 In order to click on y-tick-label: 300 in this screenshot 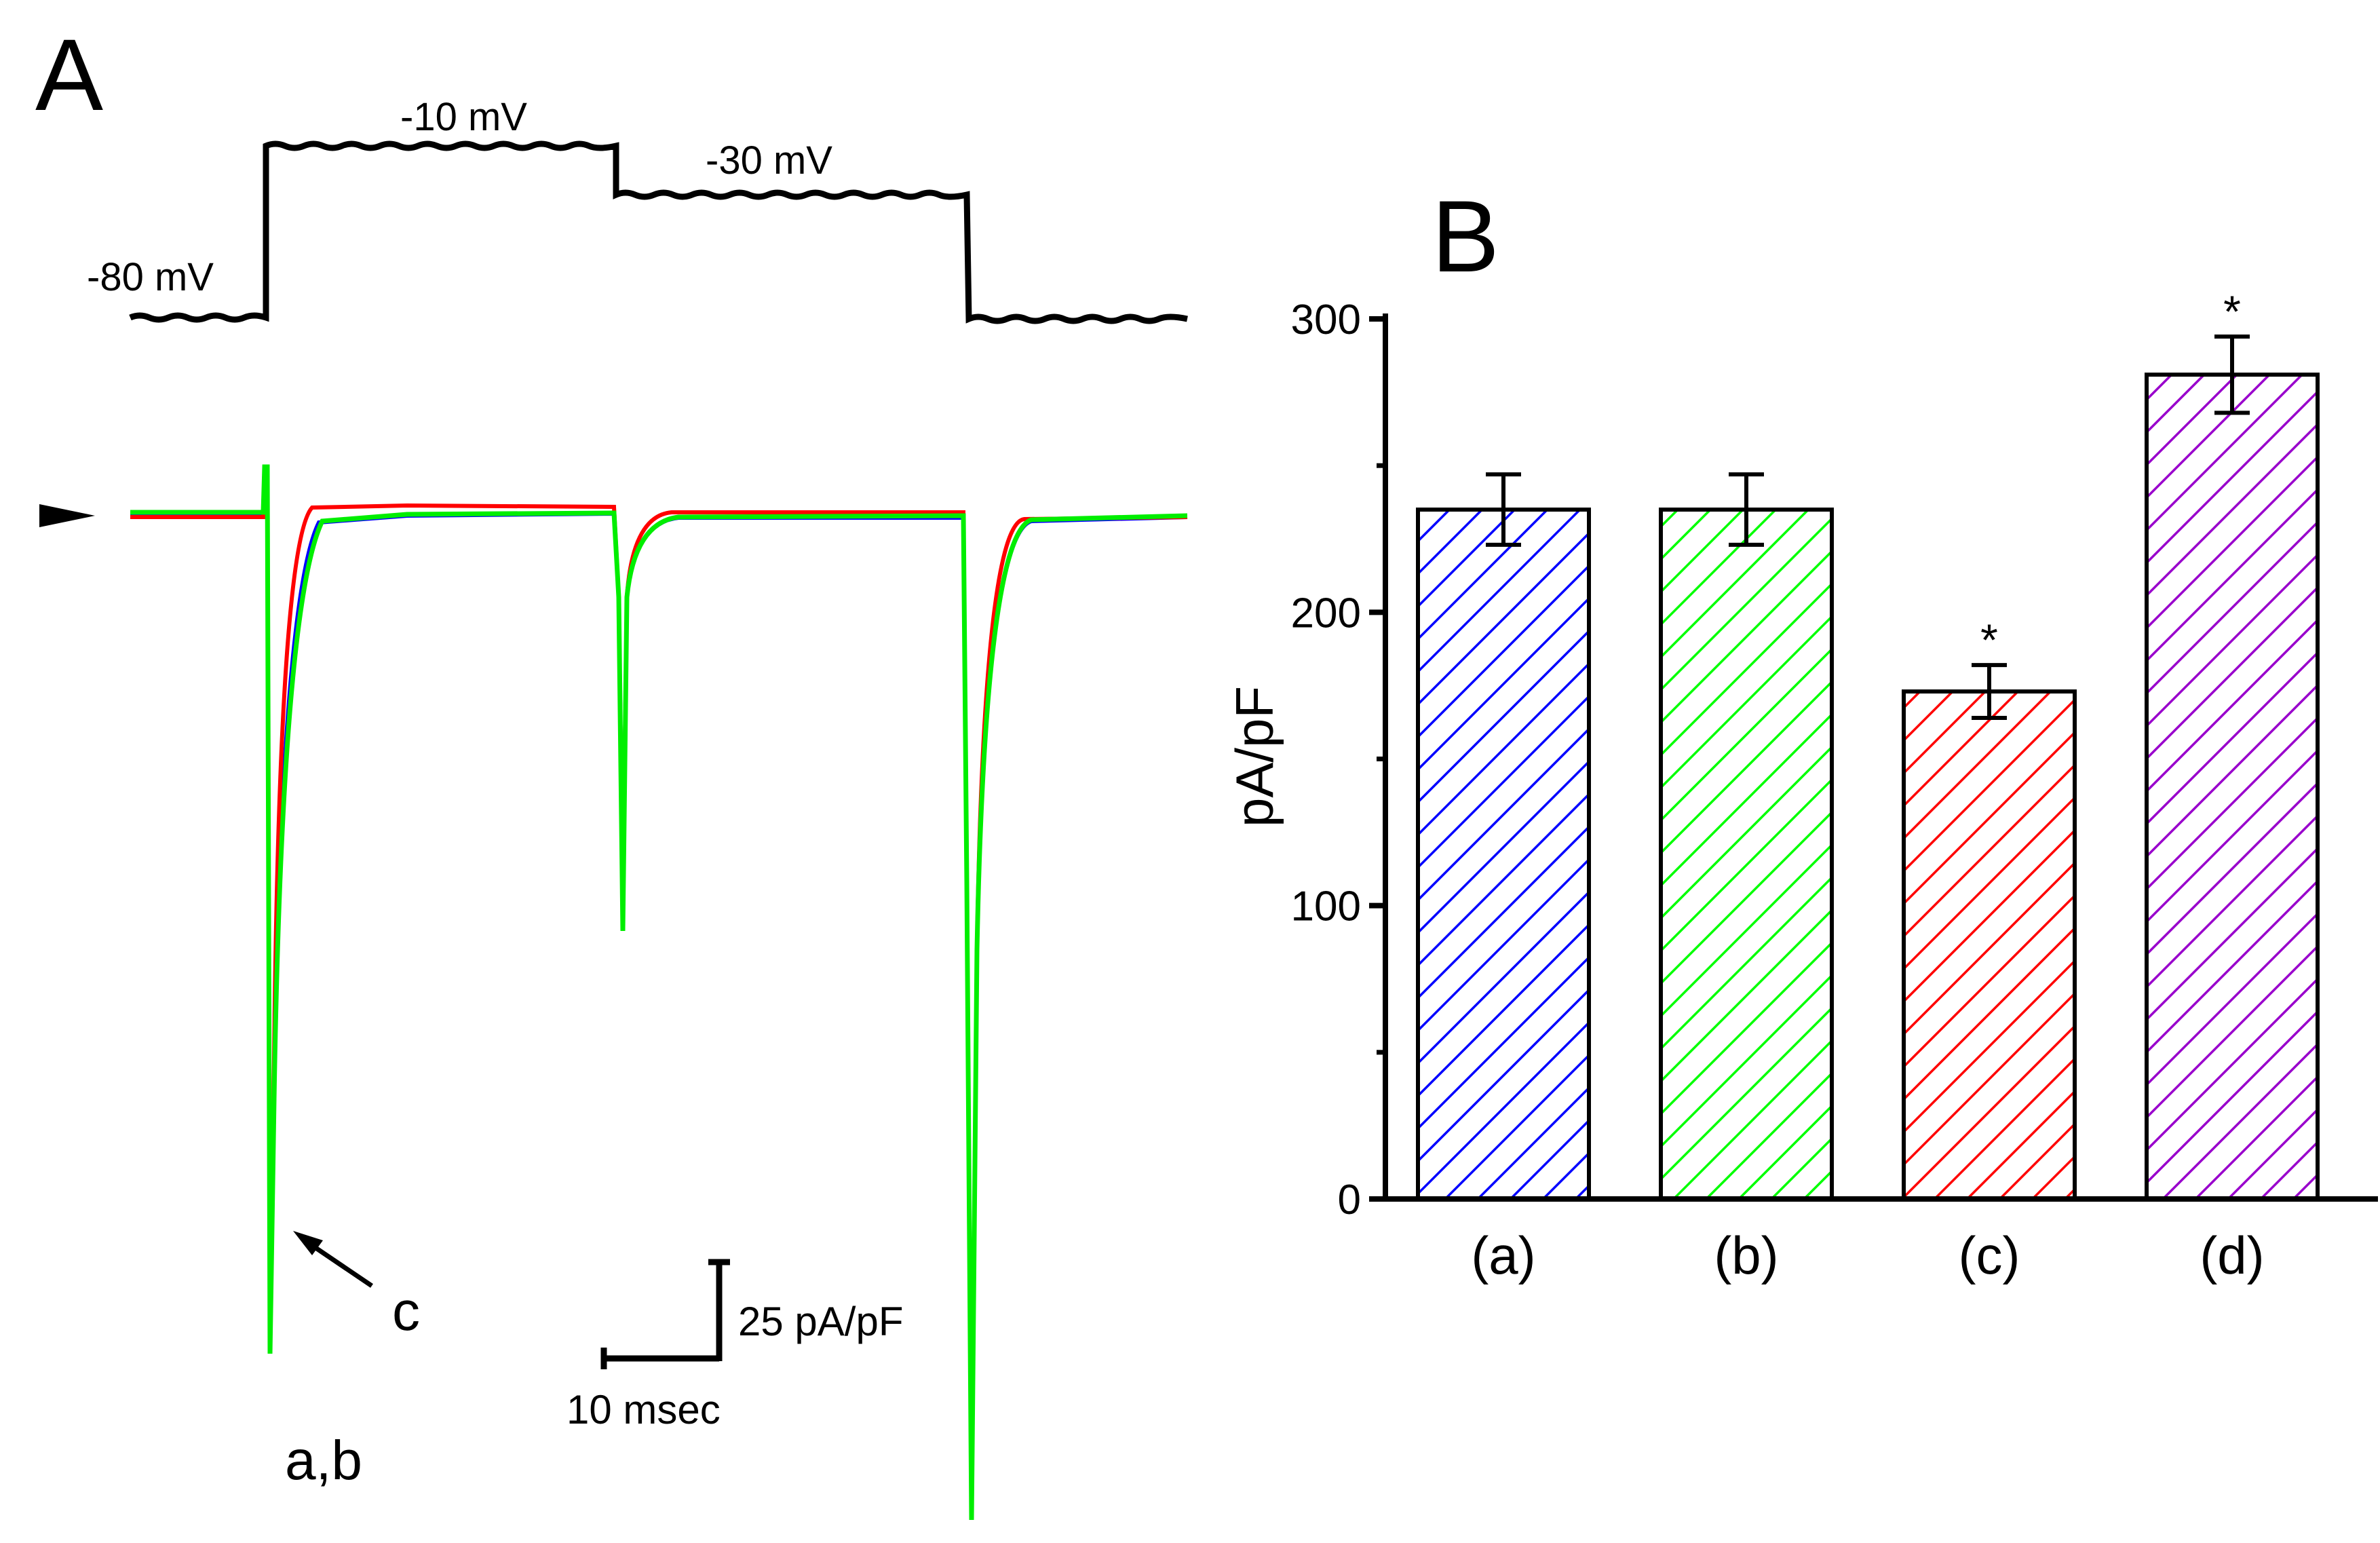, I will do `click(1326, 320)`.